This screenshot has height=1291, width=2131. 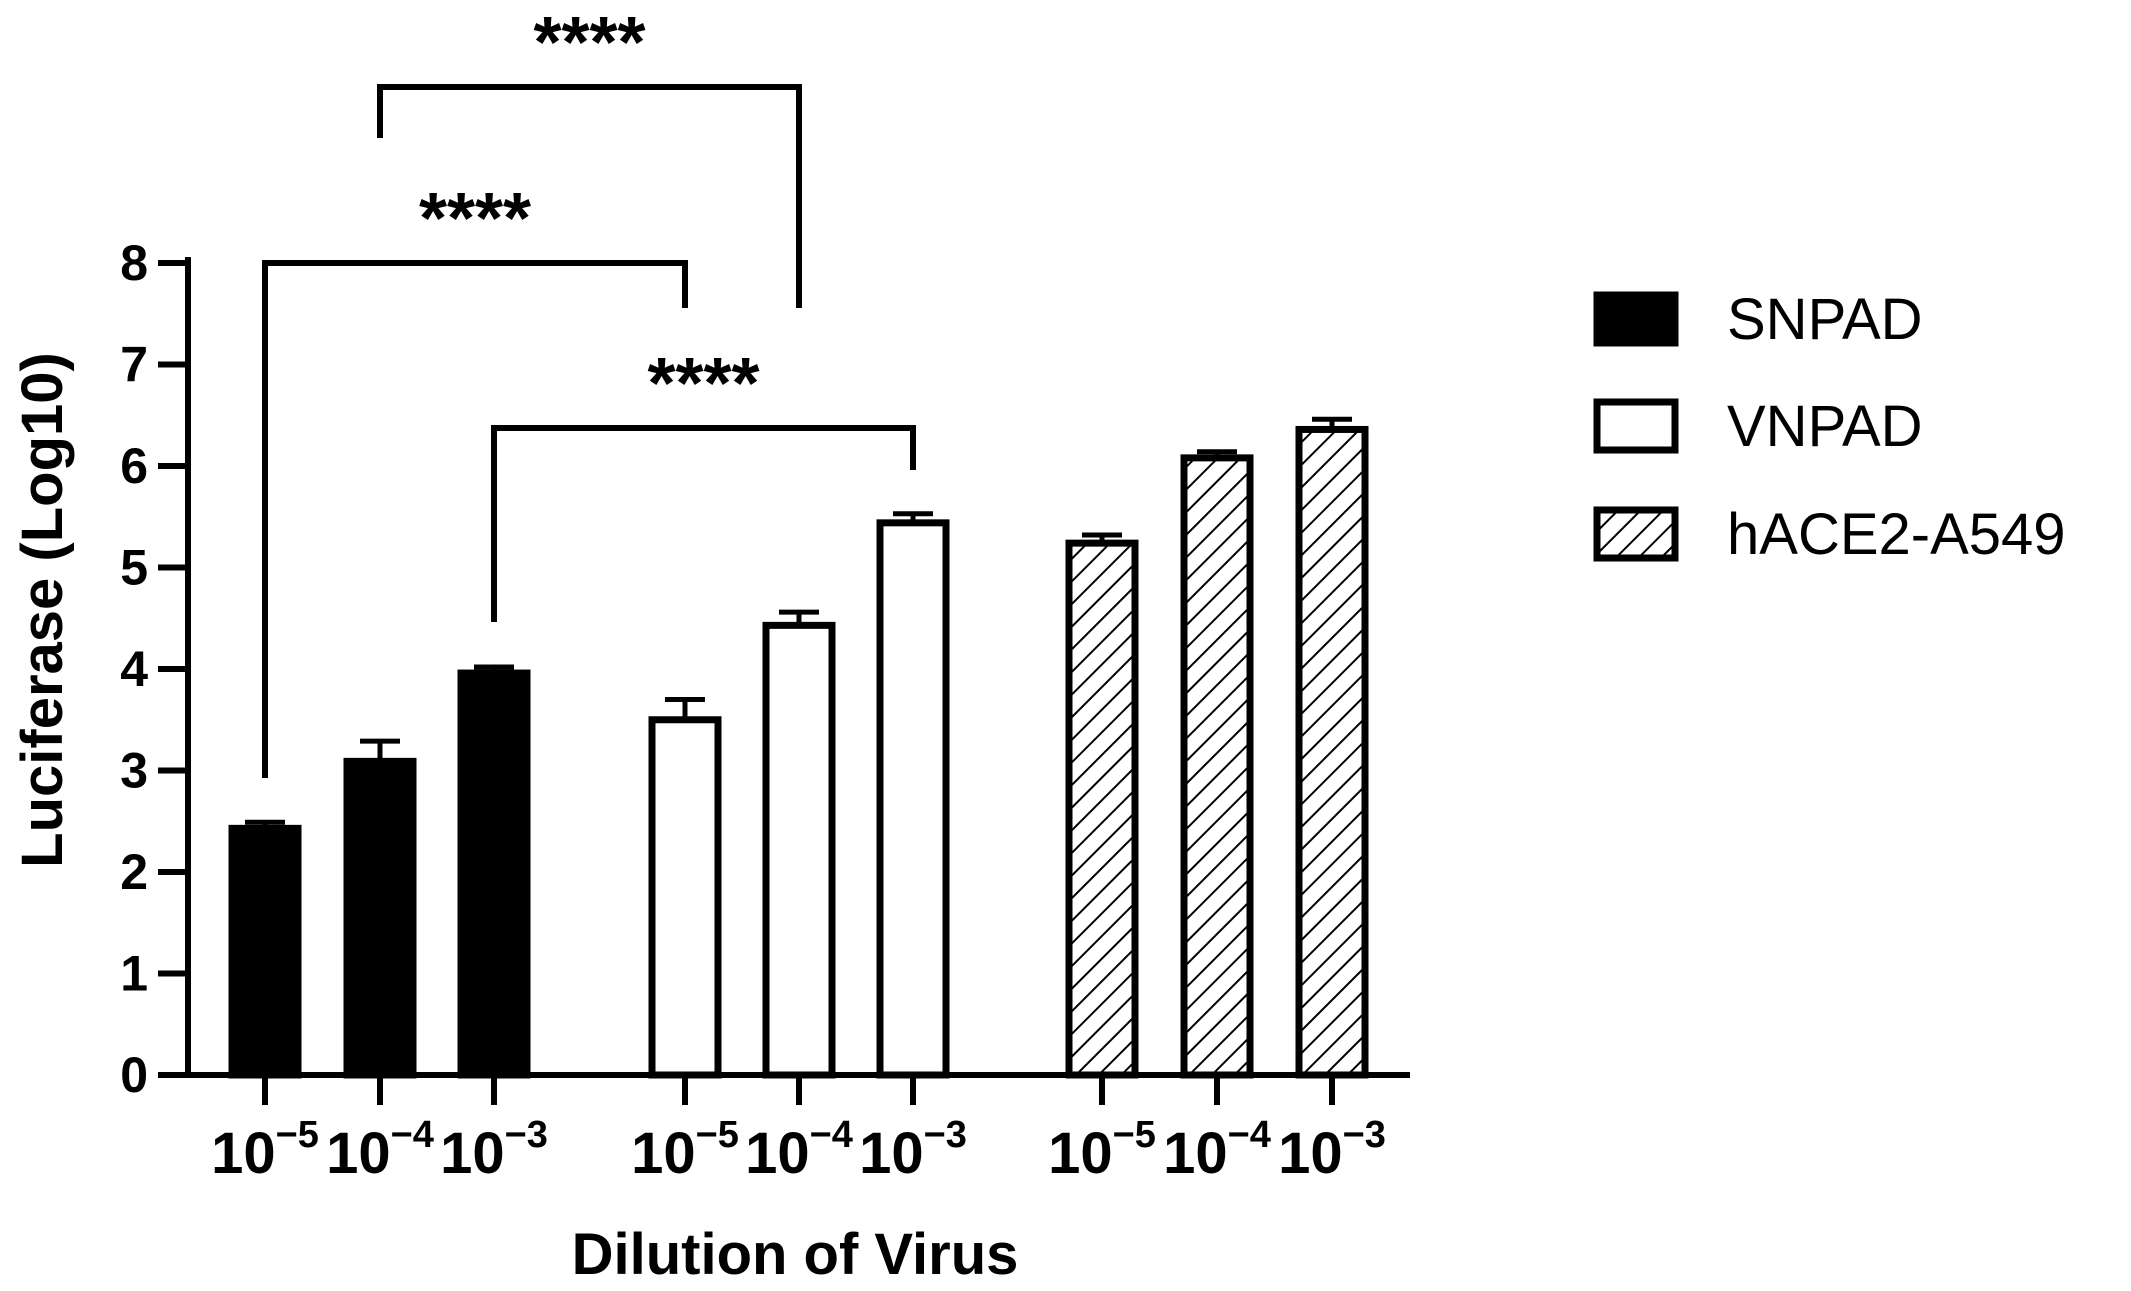 What do you see at coordinates (1636, 426) in the screenshot?
I see `legend-swatch-vnpad` at bounding box center [1636, 426].